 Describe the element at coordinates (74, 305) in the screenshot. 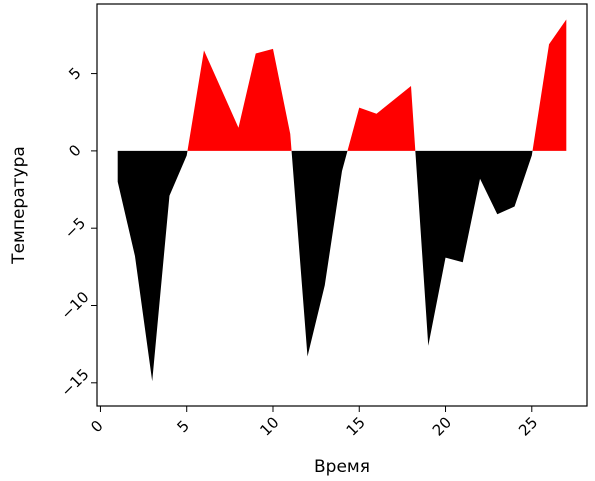

I see `y-tick-label: −10` at that location.